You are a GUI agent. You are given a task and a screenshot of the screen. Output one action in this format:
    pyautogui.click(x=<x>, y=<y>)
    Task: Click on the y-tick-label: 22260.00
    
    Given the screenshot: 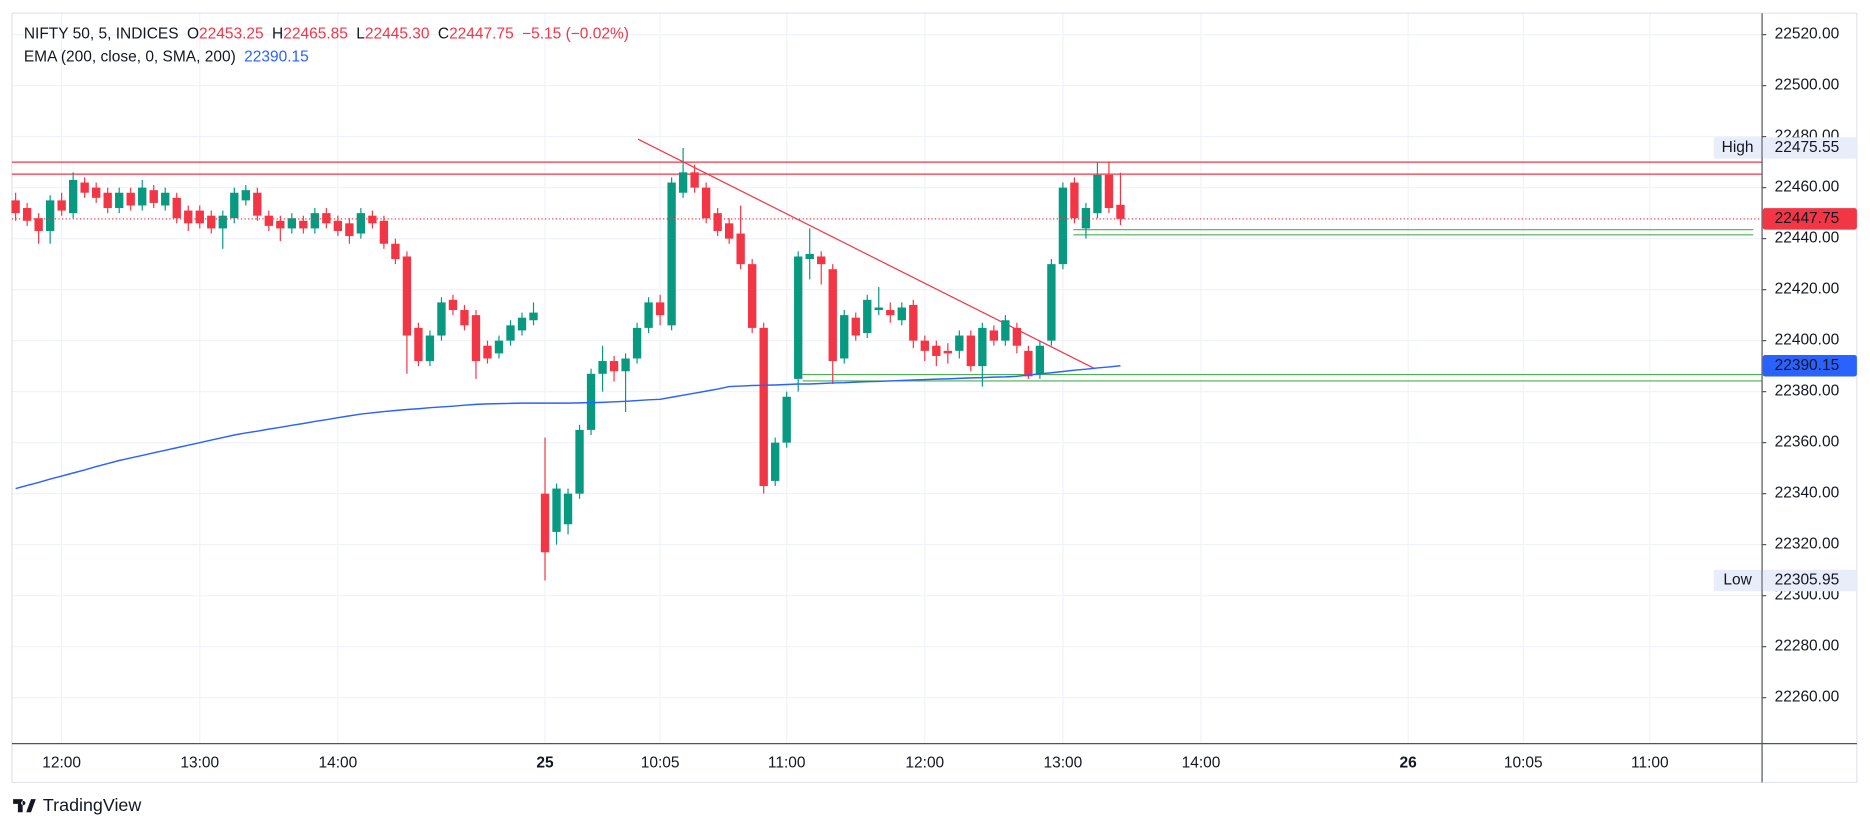 What is the action you would take?
    pyautogui.click(x=1807, y=697)
    